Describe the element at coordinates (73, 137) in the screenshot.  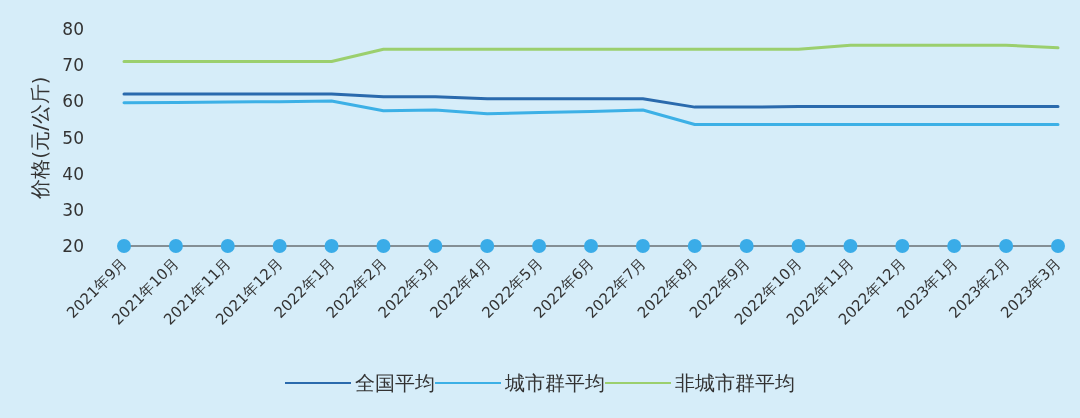
I see `y-tick-label: 50` at that location.